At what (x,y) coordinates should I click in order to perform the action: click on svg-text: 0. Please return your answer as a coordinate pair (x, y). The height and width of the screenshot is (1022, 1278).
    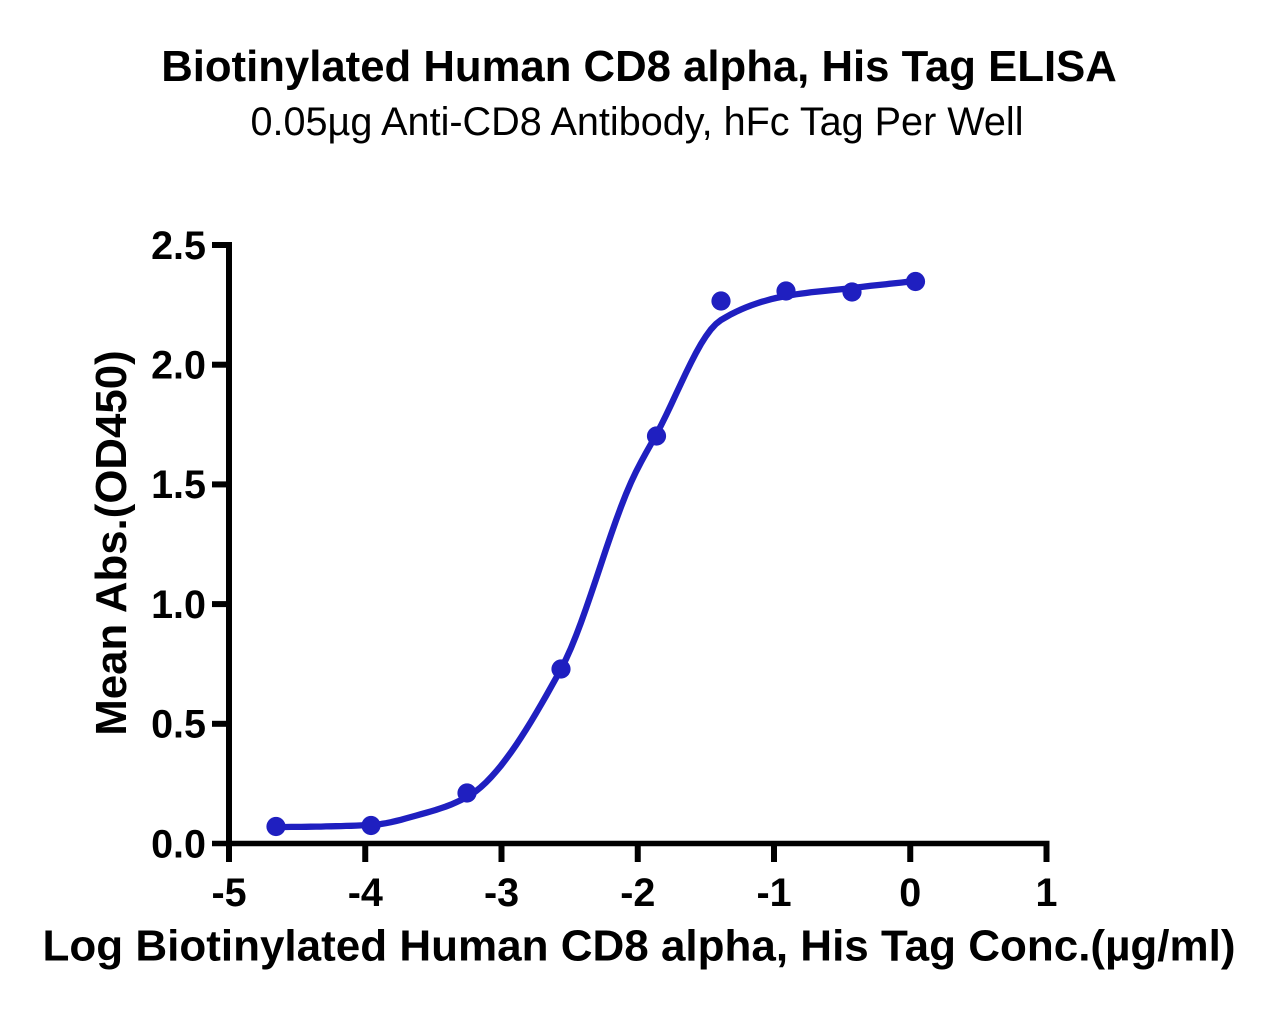
    Looking at the image, I should click on (910, 893).